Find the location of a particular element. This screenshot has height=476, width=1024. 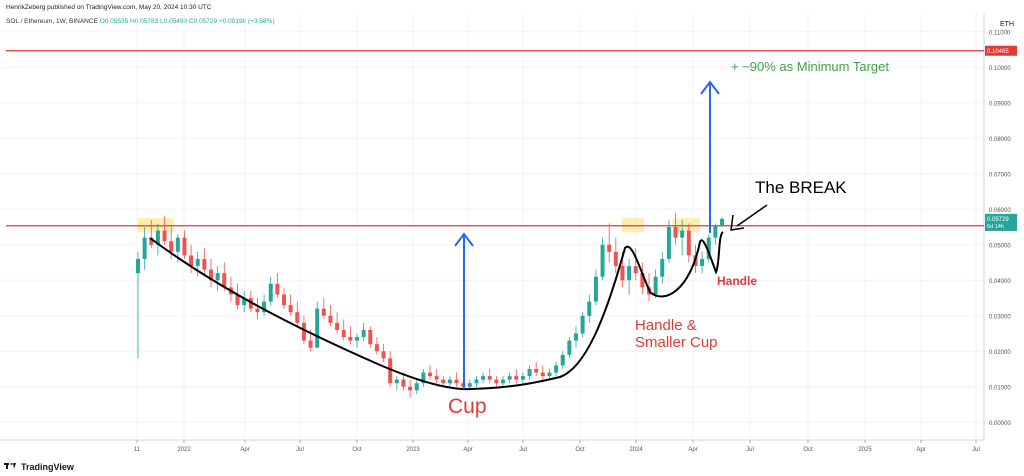

last-price-label: 0.05729 is located at coordinates (998, 220).